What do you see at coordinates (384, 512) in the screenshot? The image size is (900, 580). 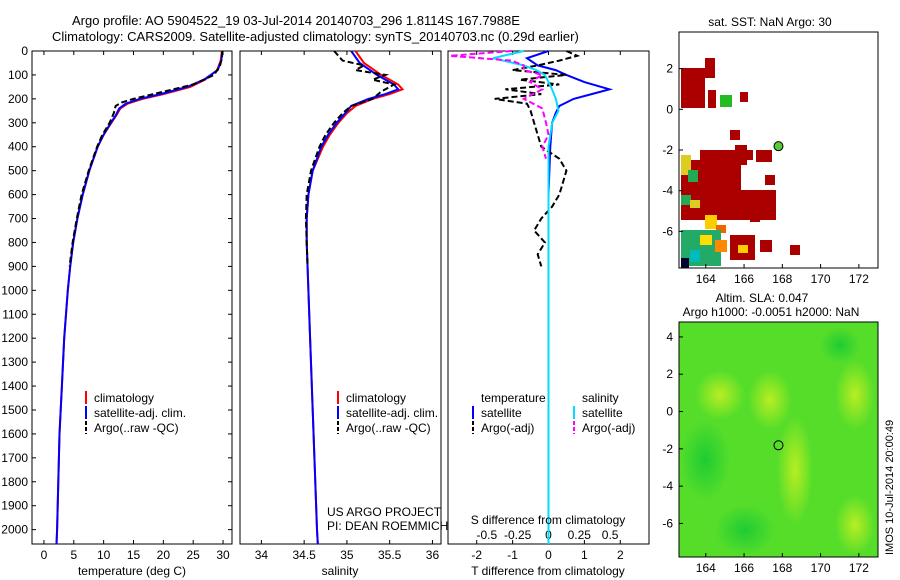 I see `project-annotation: US ARGO PROJECT` at bounding box center [384, 512].